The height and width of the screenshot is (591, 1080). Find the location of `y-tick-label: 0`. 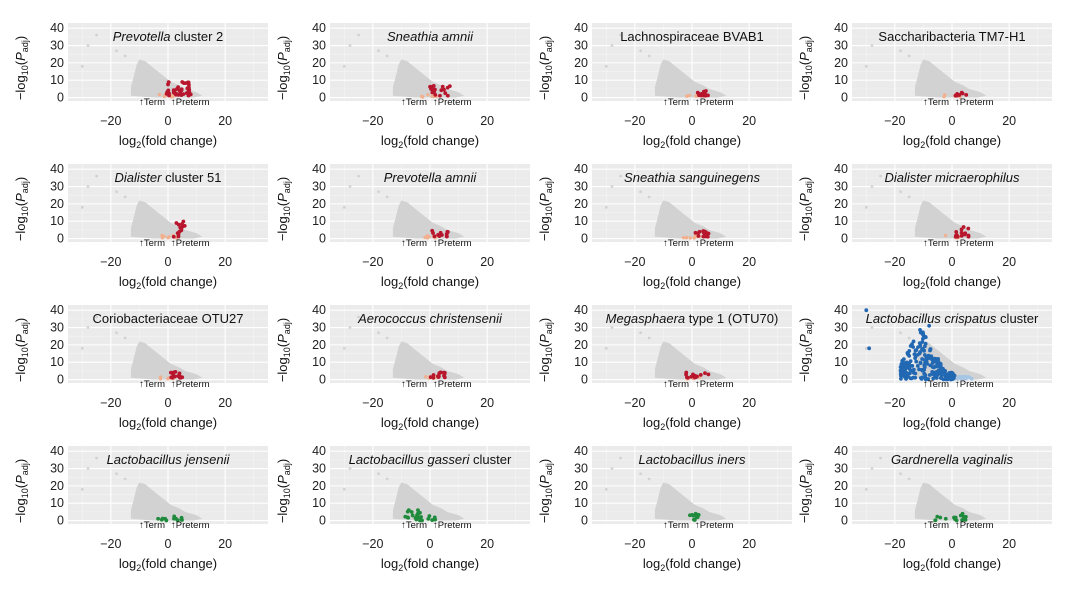

y-tick-label: 0 is located at coordinates (322, 380).